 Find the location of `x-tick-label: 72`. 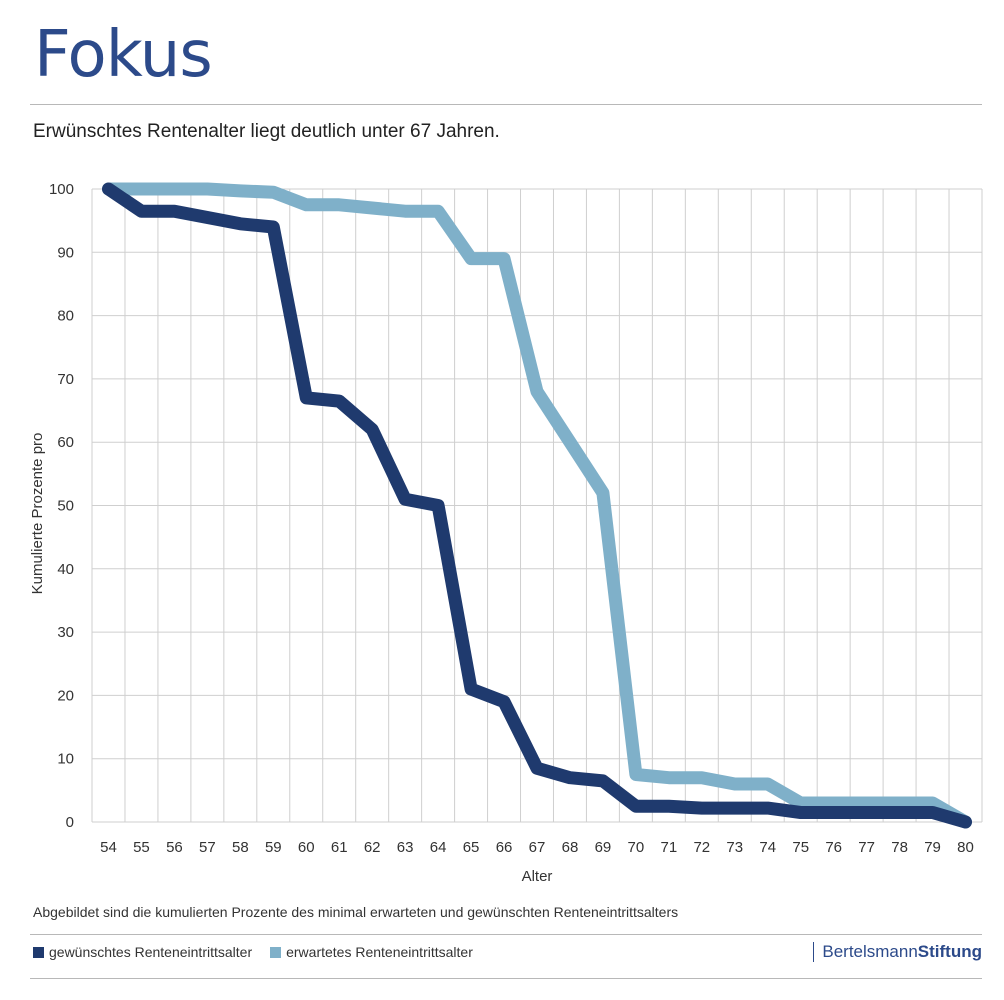

x-tick-label: 72 is located at coordinates (701, 847).